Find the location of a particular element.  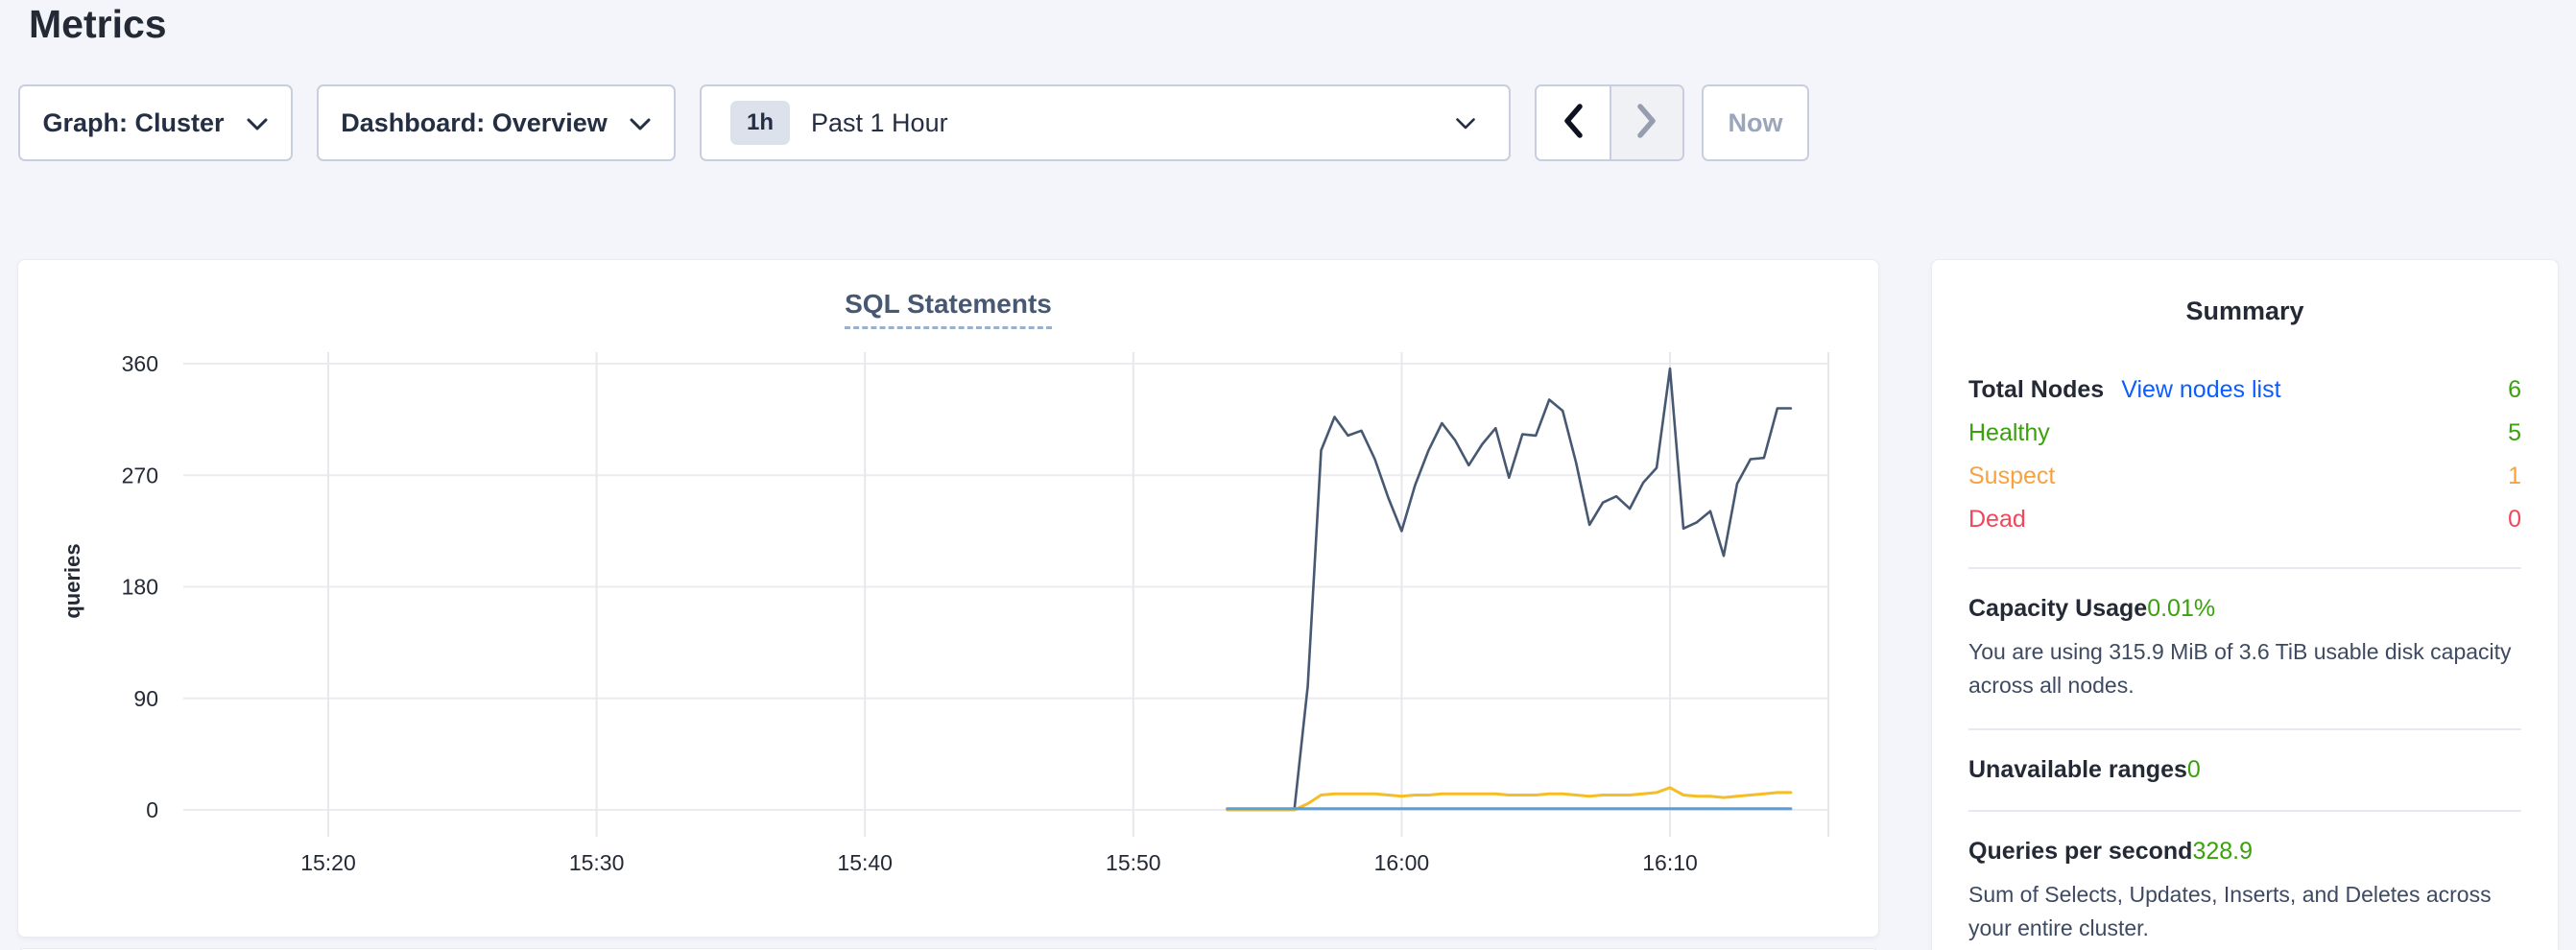

graph-selector-dropdown: Graph: Cluster is located at coordinates (155, 122).